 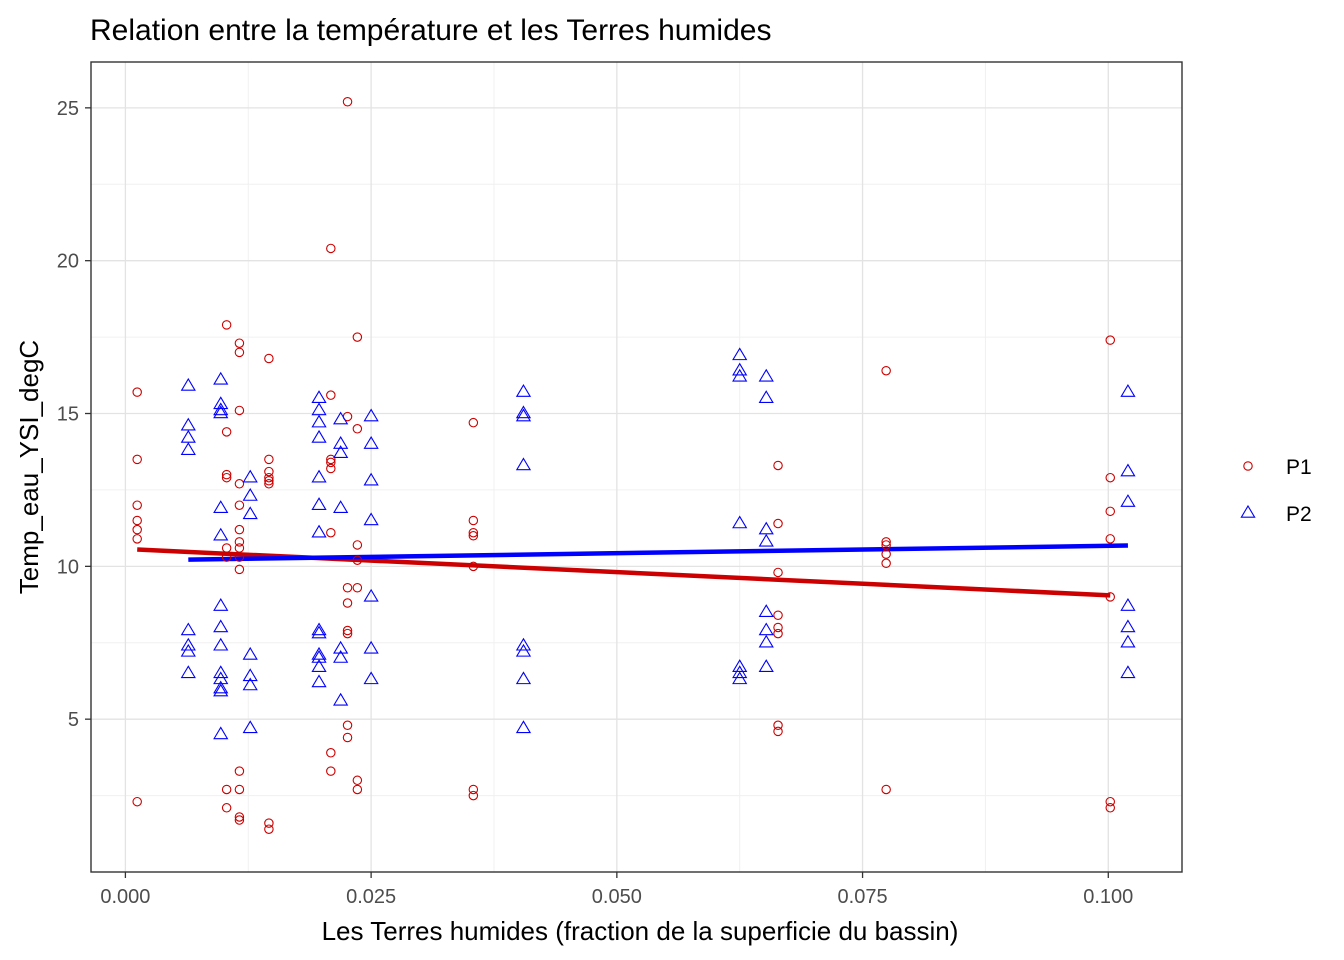 I want to click on legend-key-p1, so click(x=1248, y=466).